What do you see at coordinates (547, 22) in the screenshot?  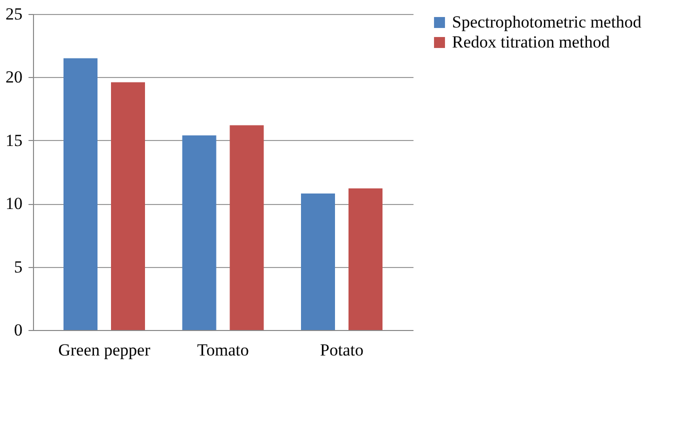 I see `legend-label: Spectrophotometric method` at bounding box center [547, 22].